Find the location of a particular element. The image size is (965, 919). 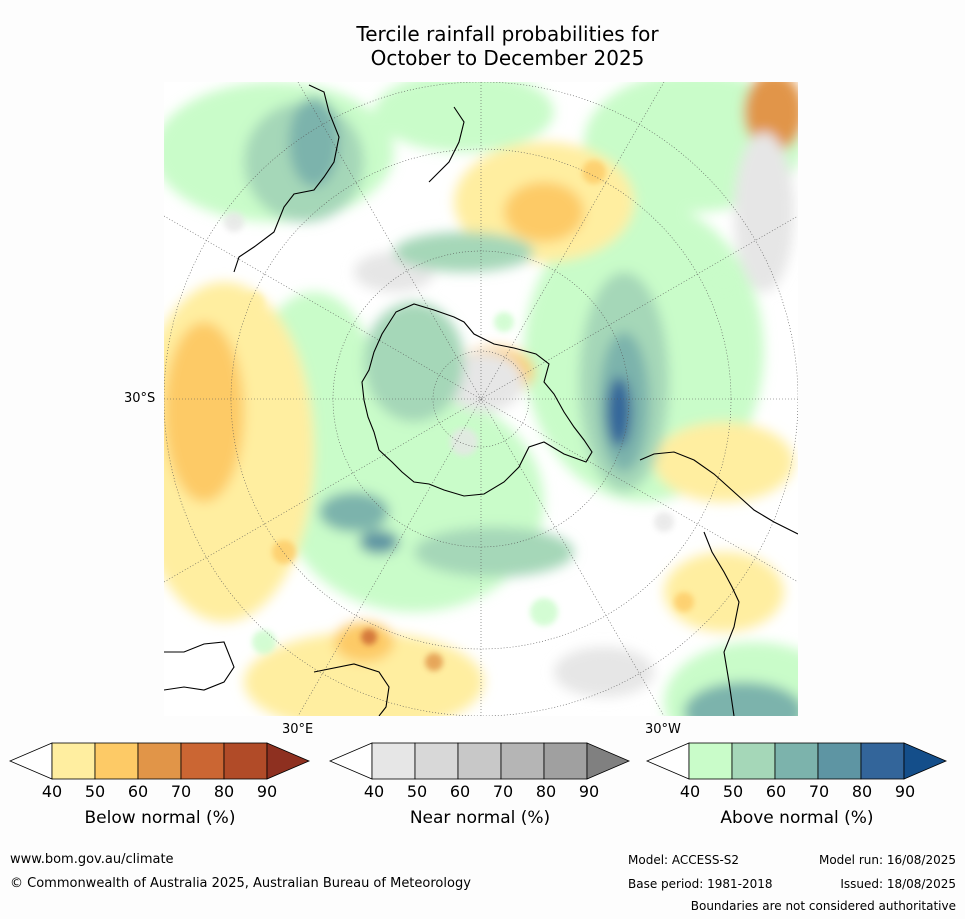

colorbar-below-normal is located at coordinates (159, 761).